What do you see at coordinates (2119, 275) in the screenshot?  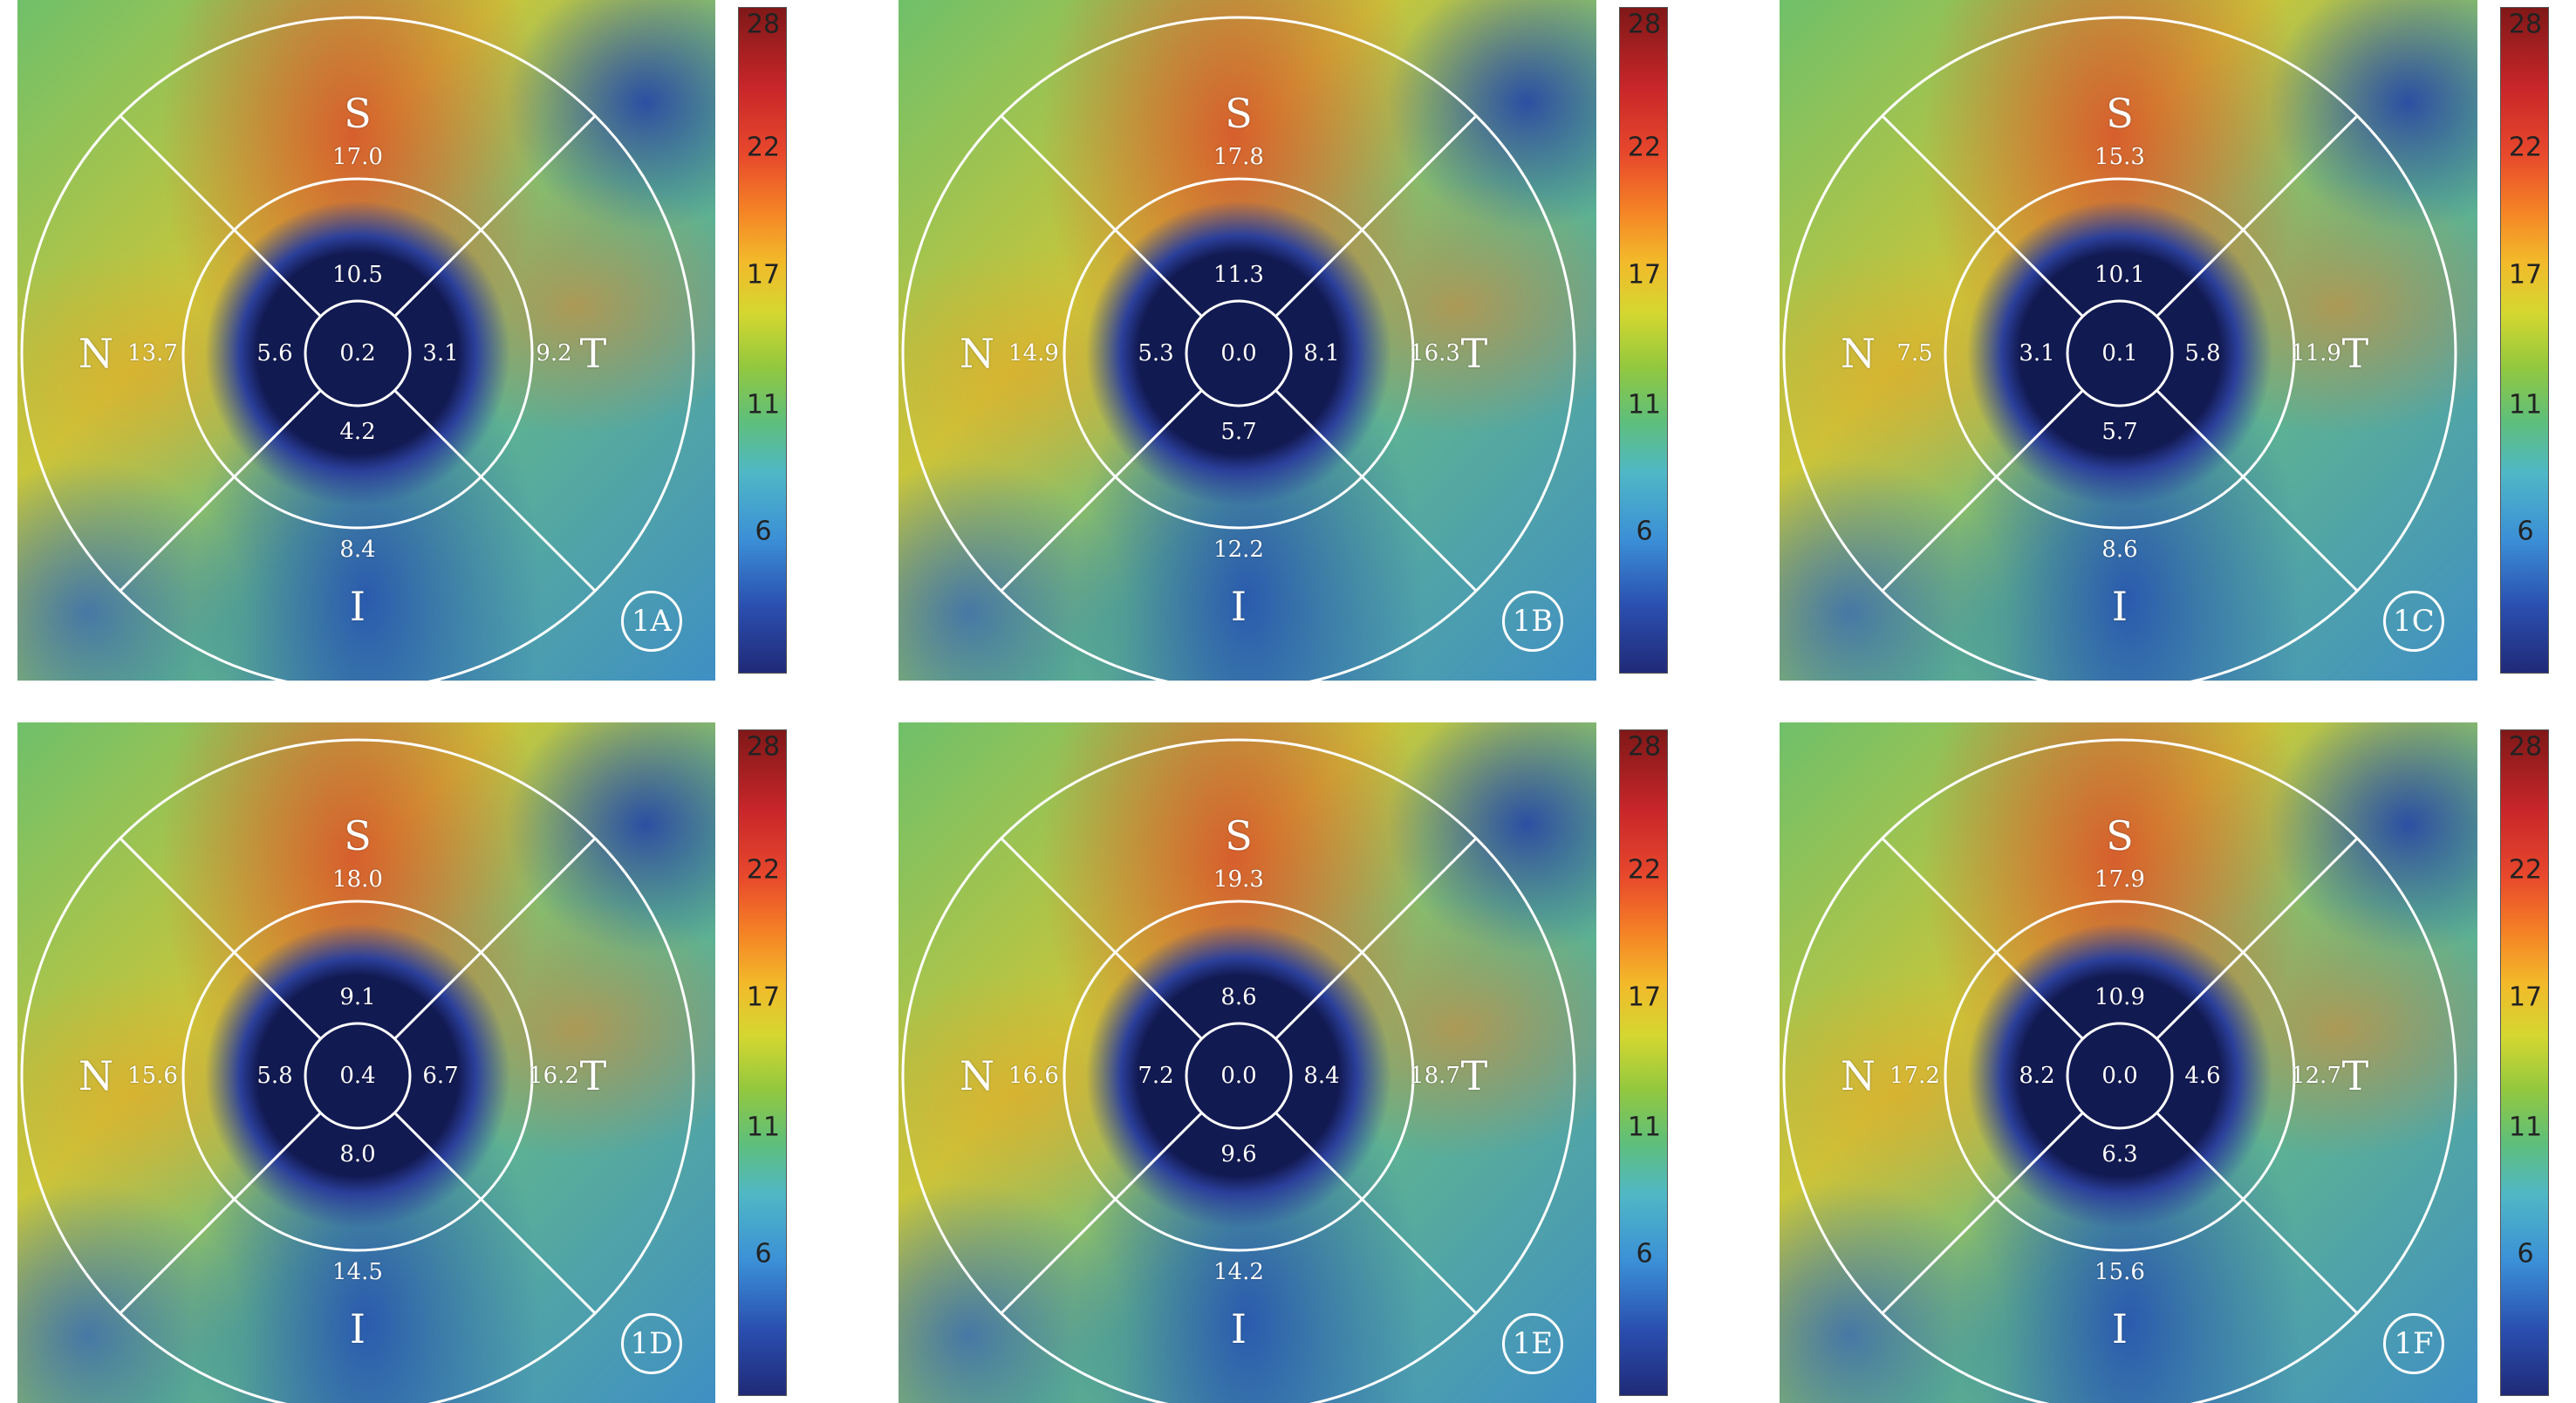 I see `inner-superior-value: 10.1` at bounding box center [2119, 275].